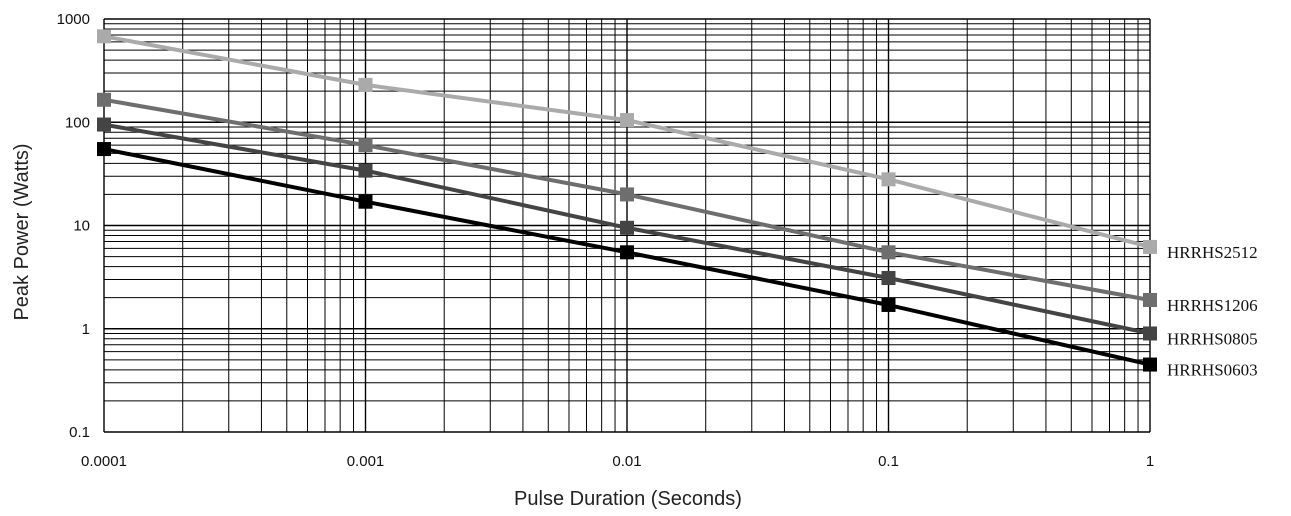 The image size is (1291, 516). What do you see at coordinates (22, 231) in the screenshot?
I see `y-axis-label: Peak Power (Watts)` at bounding box center [22, 231].